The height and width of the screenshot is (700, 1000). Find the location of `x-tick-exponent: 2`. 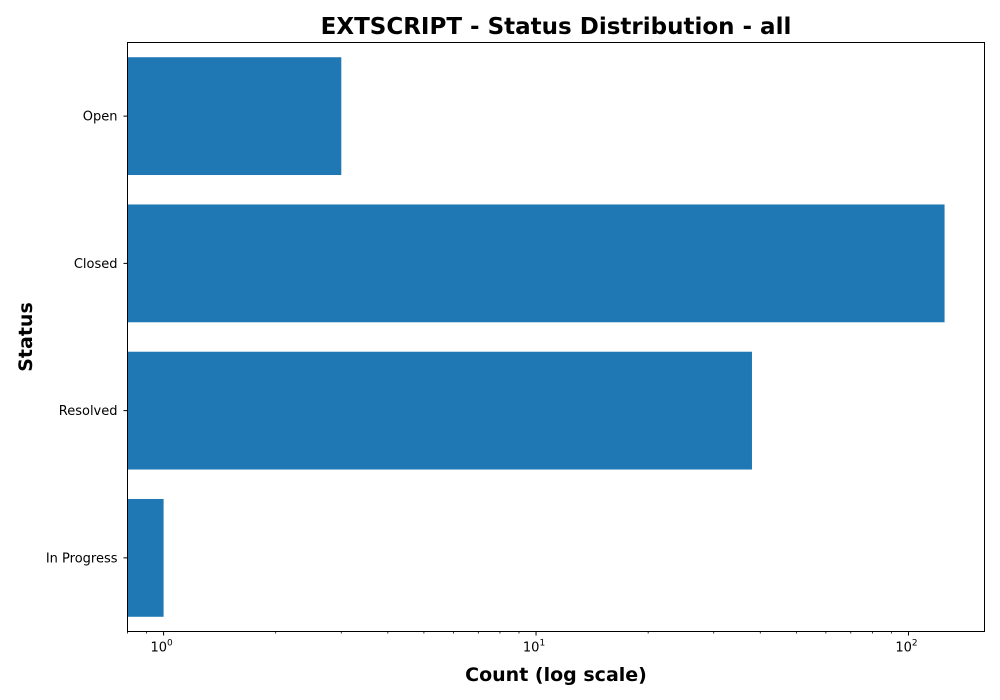

x-tick-exponent: 2 is located at coordinates (915, 644).